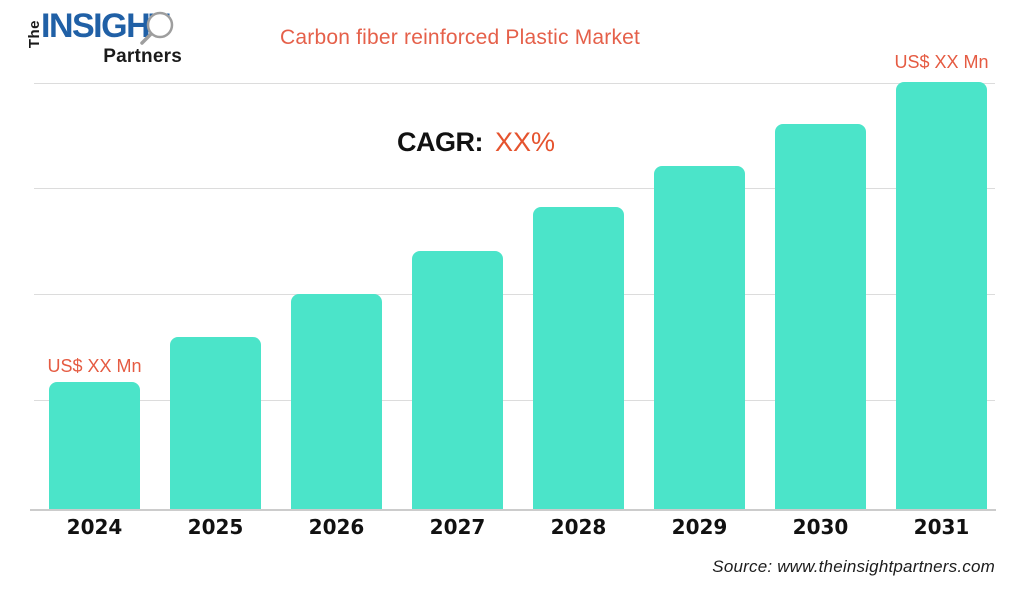  I want to click on bar-2027, so click(457, 380).